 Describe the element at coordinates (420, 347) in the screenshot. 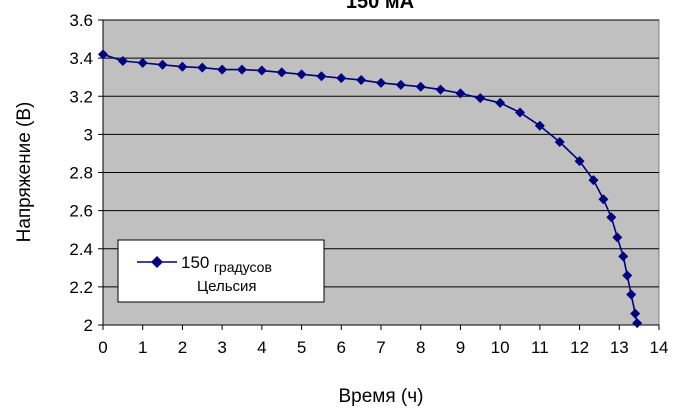

I see `x-tick-label: 8` at that location.